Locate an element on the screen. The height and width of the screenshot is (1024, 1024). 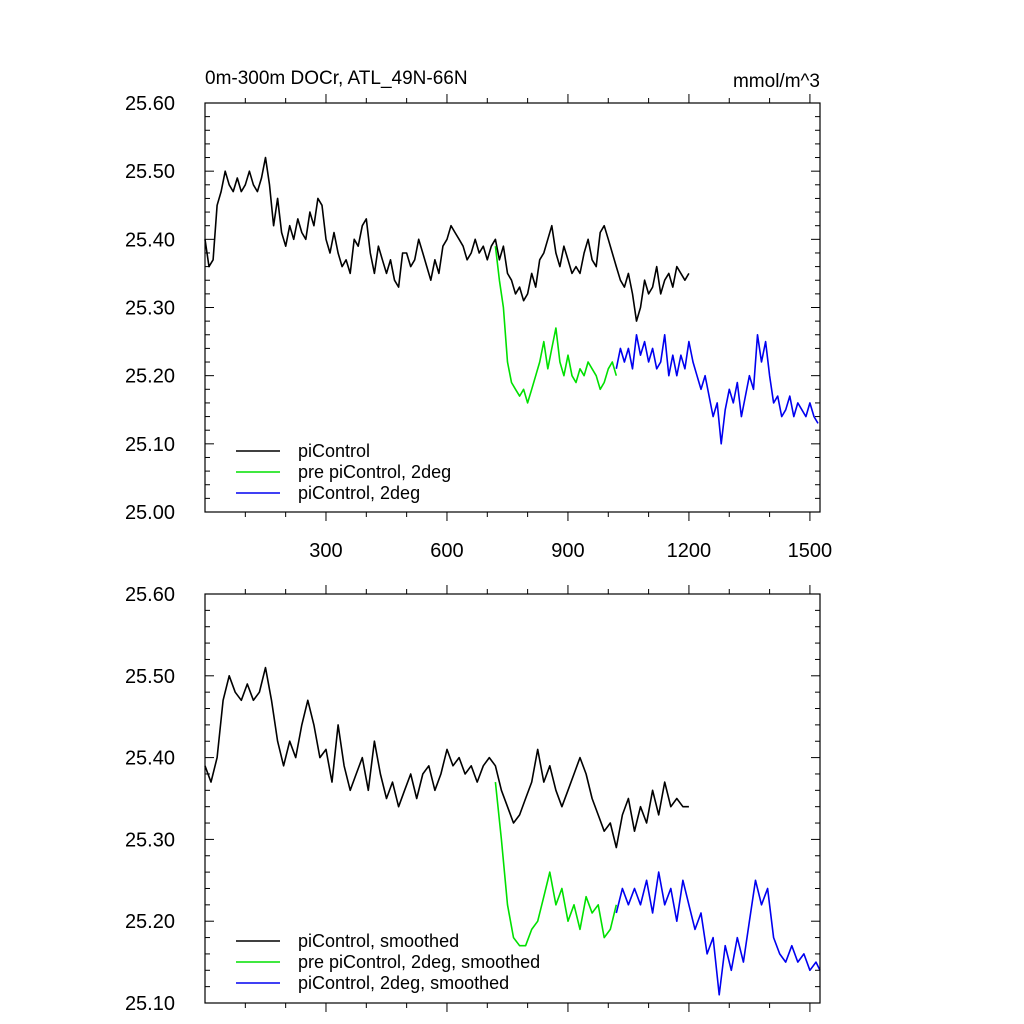
y-tick-label: 25.00 is located at coordinates (150, 513).